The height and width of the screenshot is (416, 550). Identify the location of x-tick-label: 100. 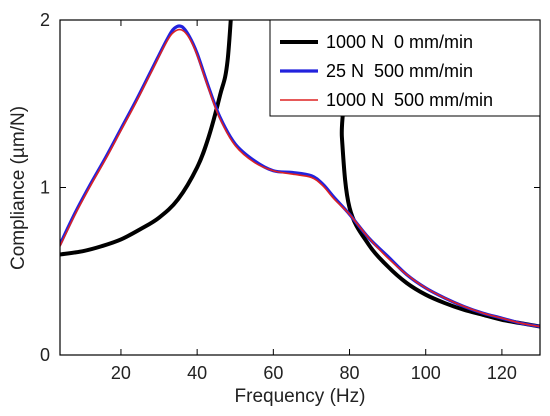
(426, 373).